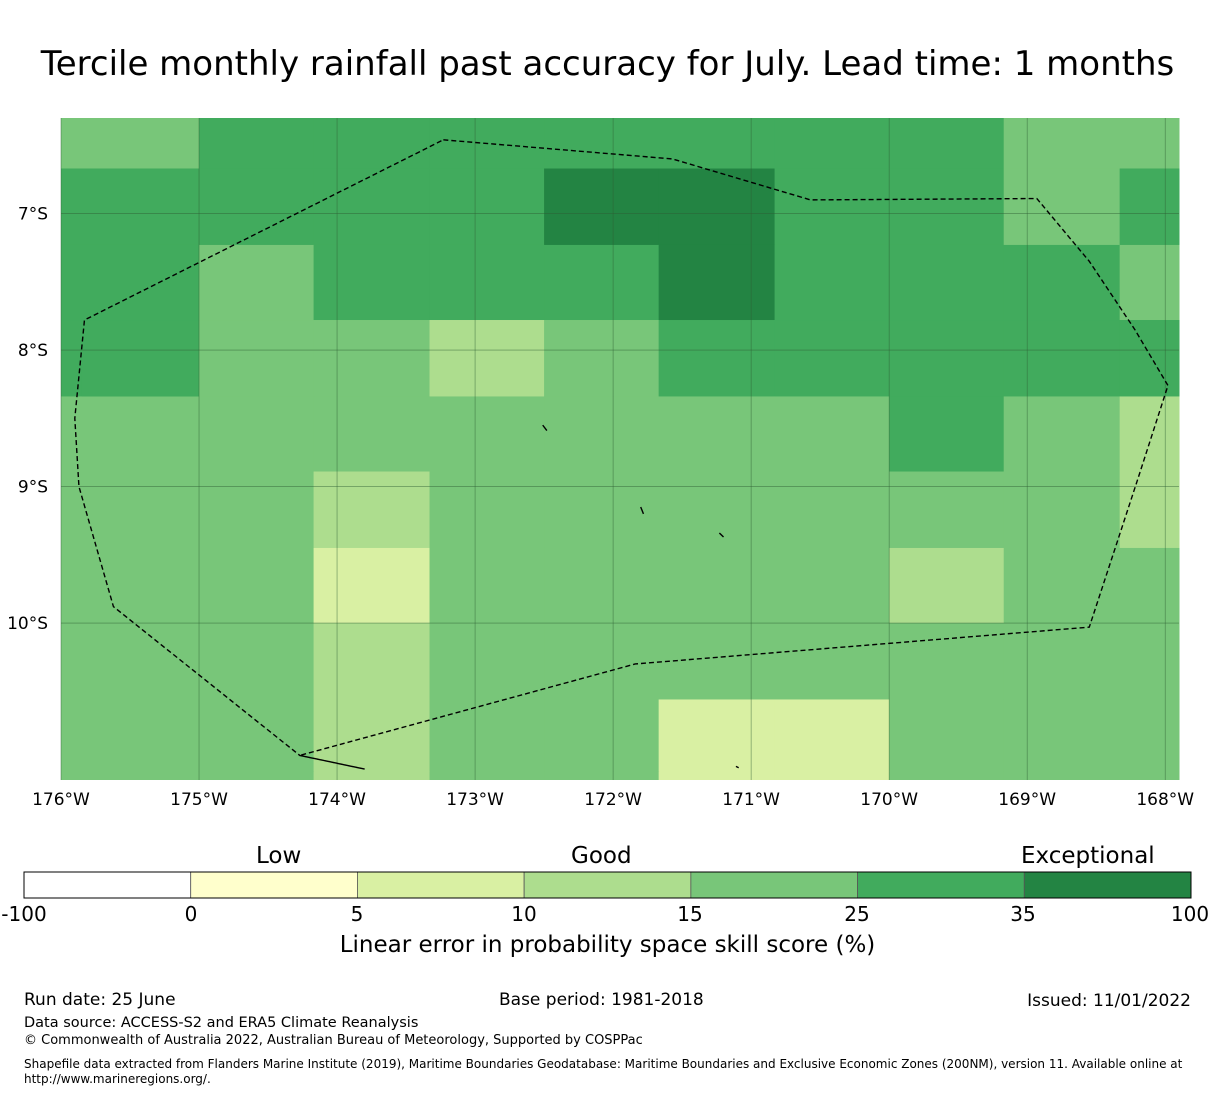 The width and height of the screenshot is (1215, 1095). Describe the element at coordinates (690, 914) in the screenshot. I see `colorbar-tick: 15` at that location.